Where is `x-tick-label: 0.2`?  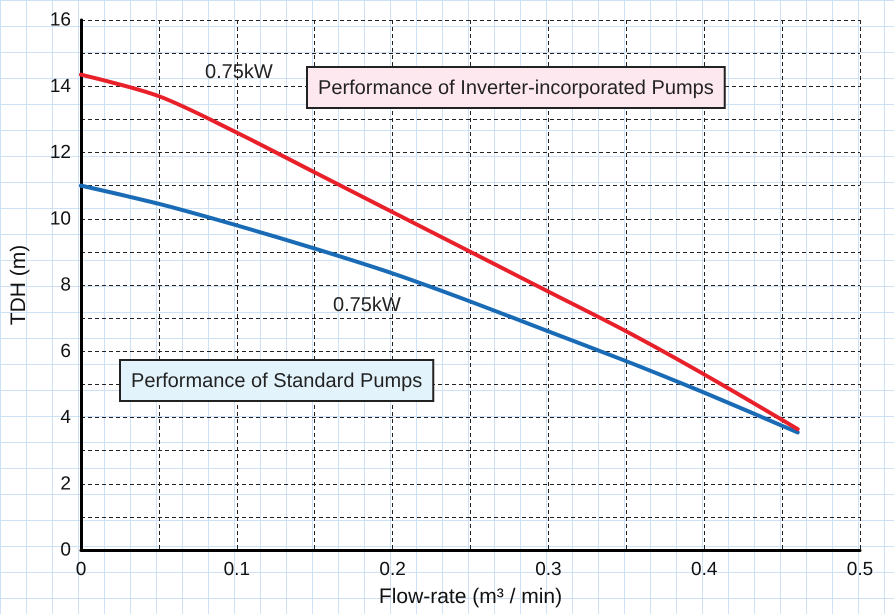 x-tick-label: 0.2 is located at coordinates (392, 569).